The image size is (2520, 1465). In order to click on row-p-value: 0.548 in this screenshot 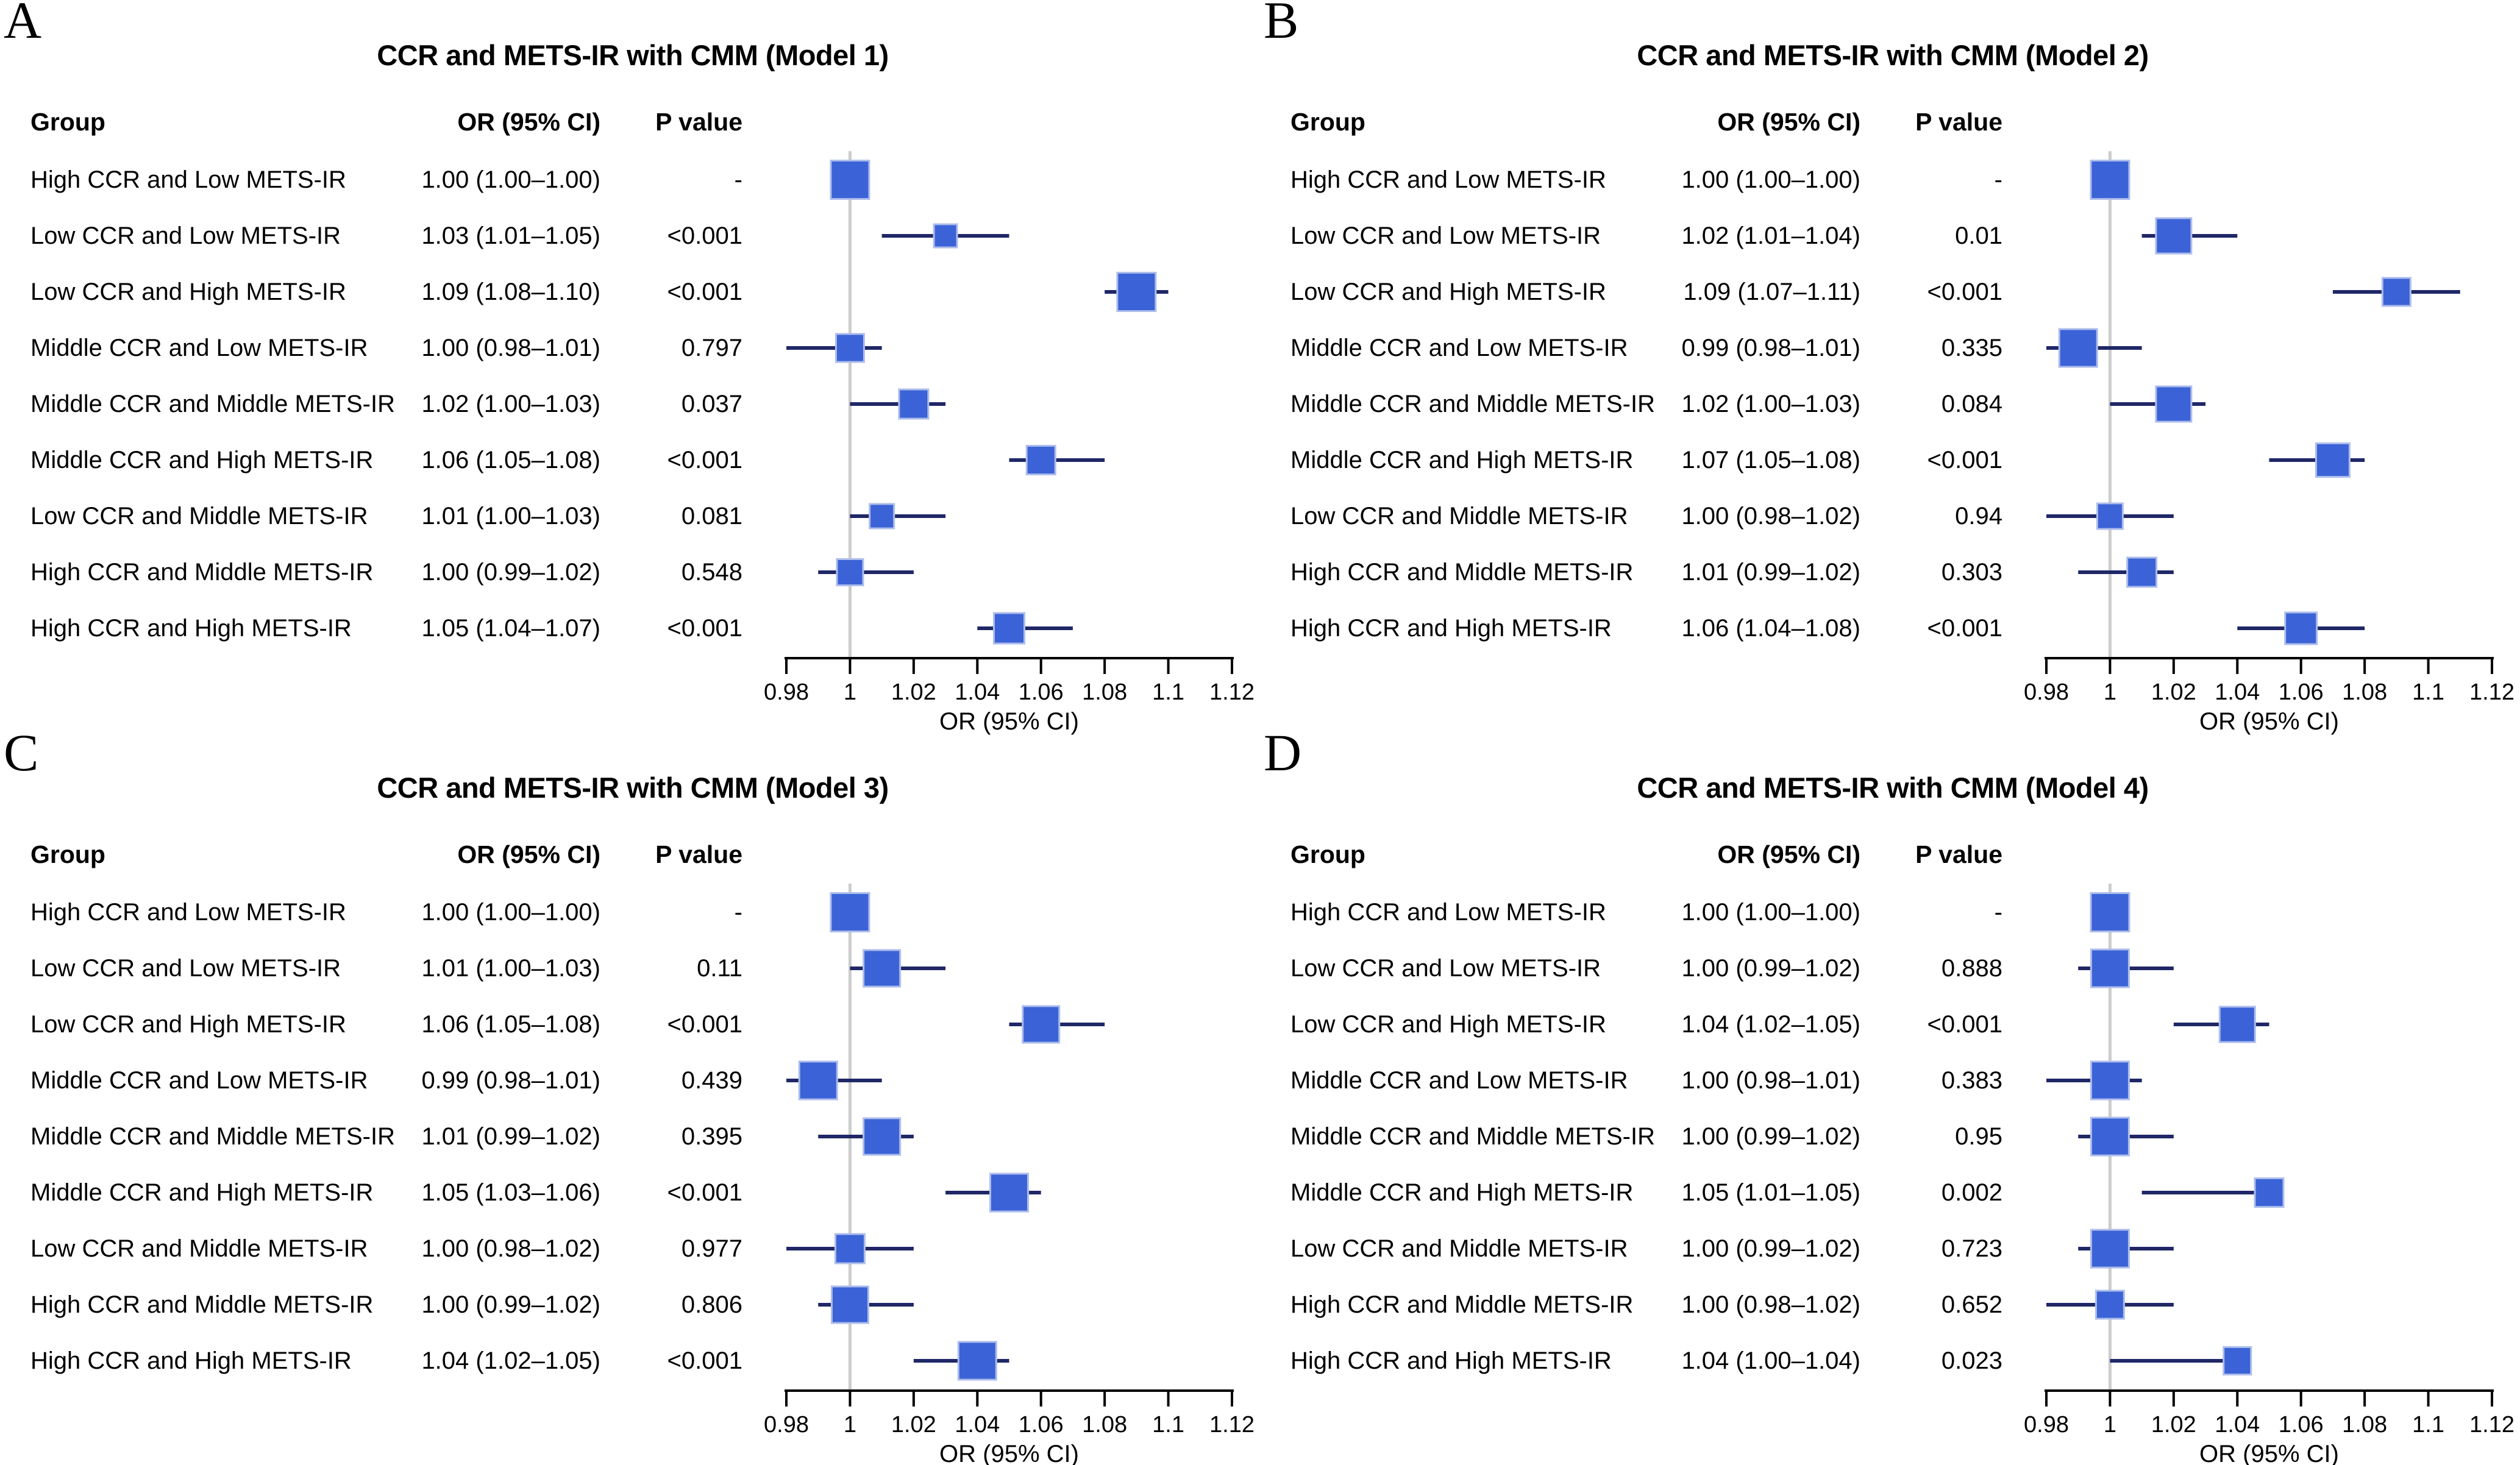, I will do `click(711, 572)`.